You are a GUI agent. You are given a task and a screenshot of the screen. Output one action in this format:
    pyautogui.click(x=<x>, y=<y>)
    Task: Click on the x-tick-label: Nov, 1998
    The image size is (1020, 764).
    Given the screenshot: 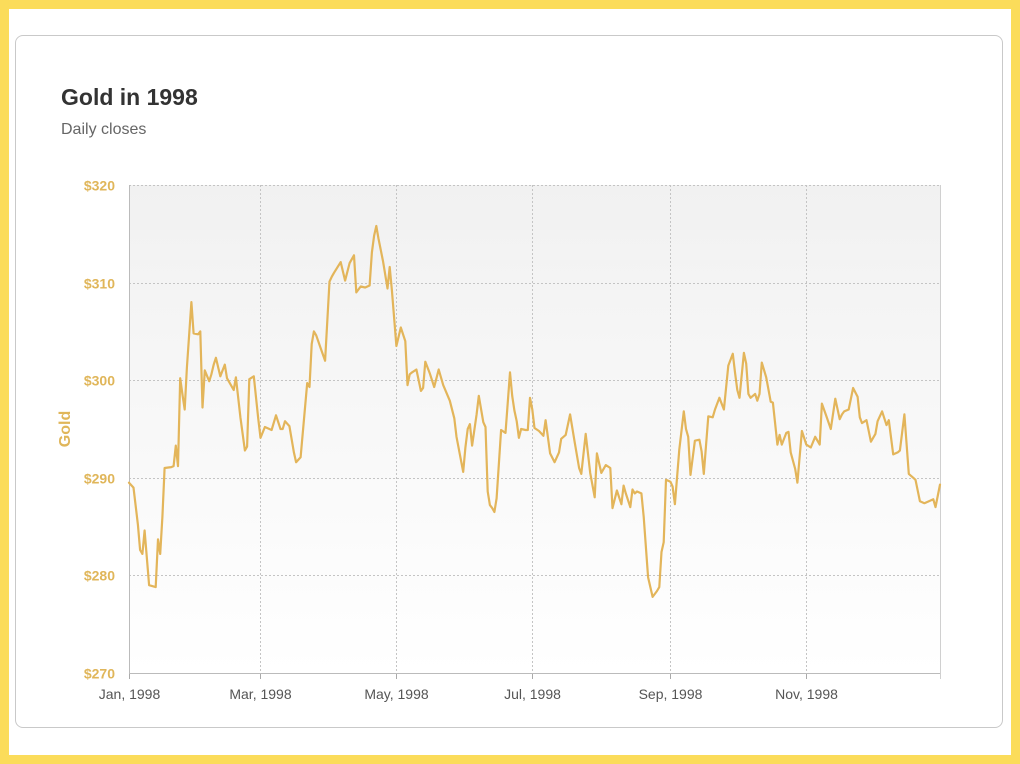 What is the action you would take?
    pyautogui.click(x=806, y=694)
    